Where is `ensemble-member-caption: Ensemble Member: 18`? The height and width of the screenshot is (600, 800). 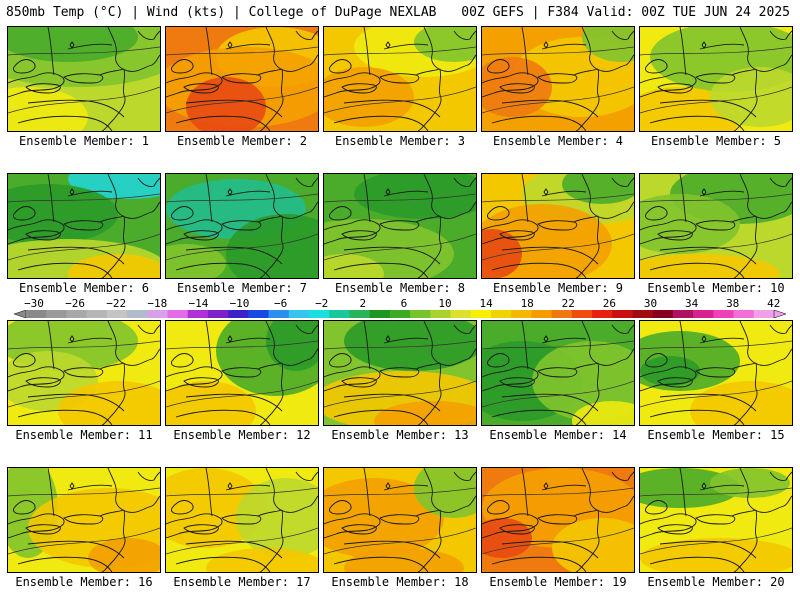 ensemble-member-caption: Ensemble Member: 18 is located at coordinates (400, 582).